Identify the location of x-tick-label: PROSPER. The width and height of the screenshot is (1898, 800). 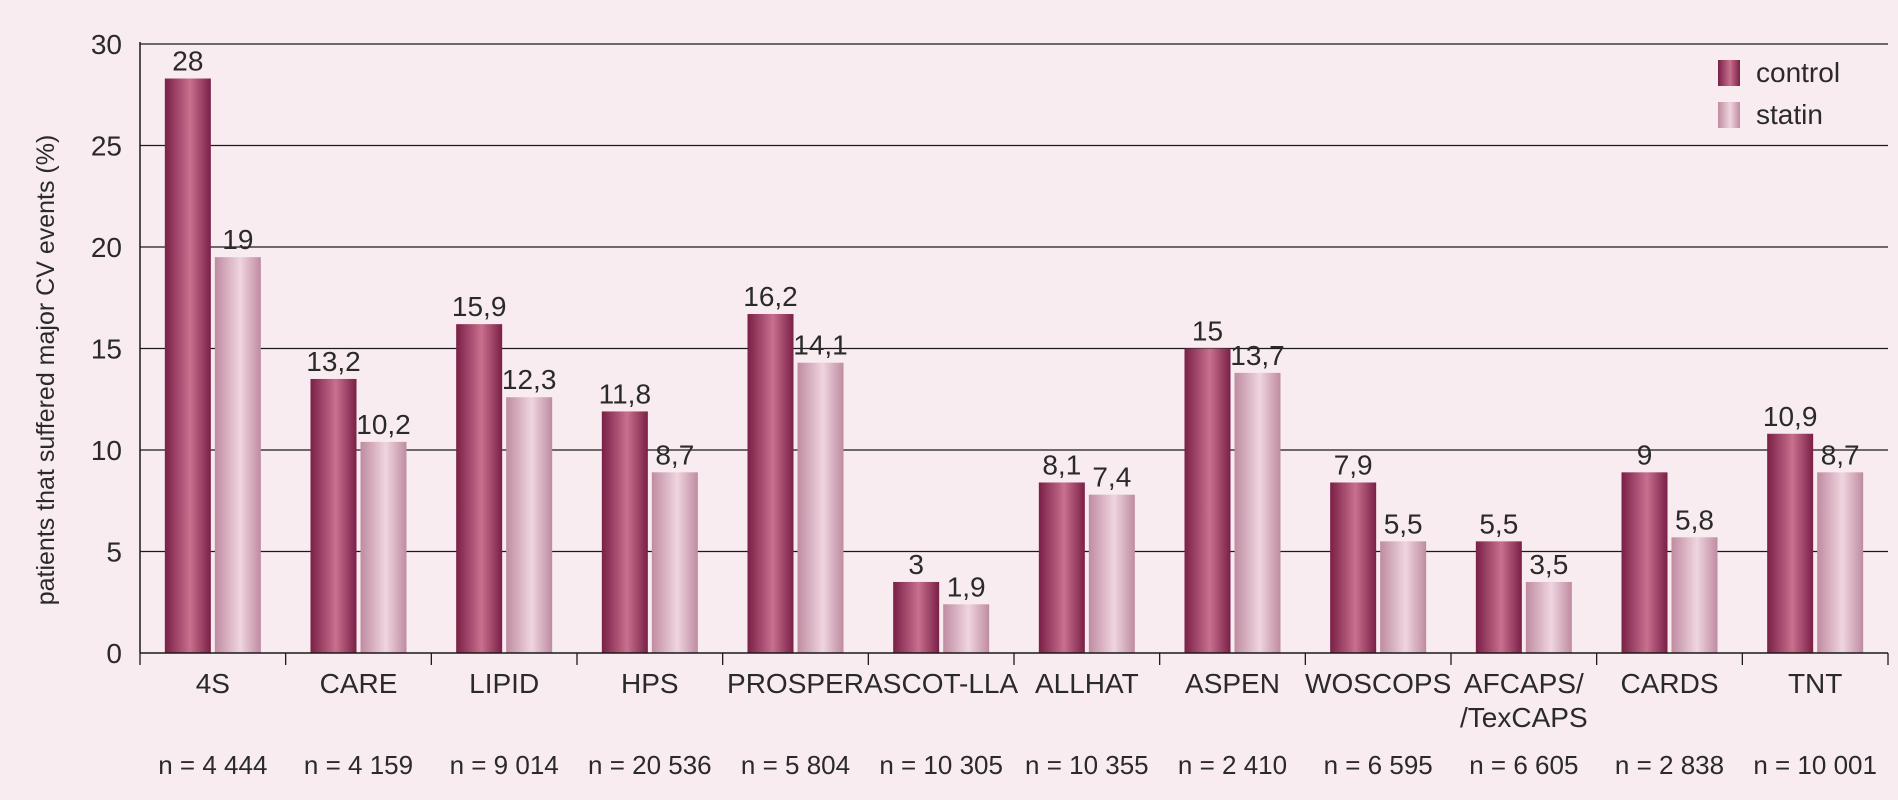
(795, 683).